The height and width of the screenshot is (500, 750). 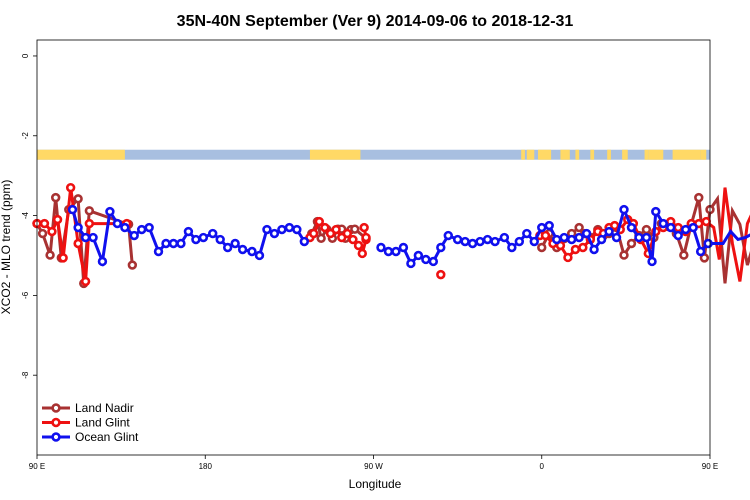 What do you see at coordinates (373, 466) in the screenshot?
I see `x-tick-label: 90 W` at bounding box center [373, 466].